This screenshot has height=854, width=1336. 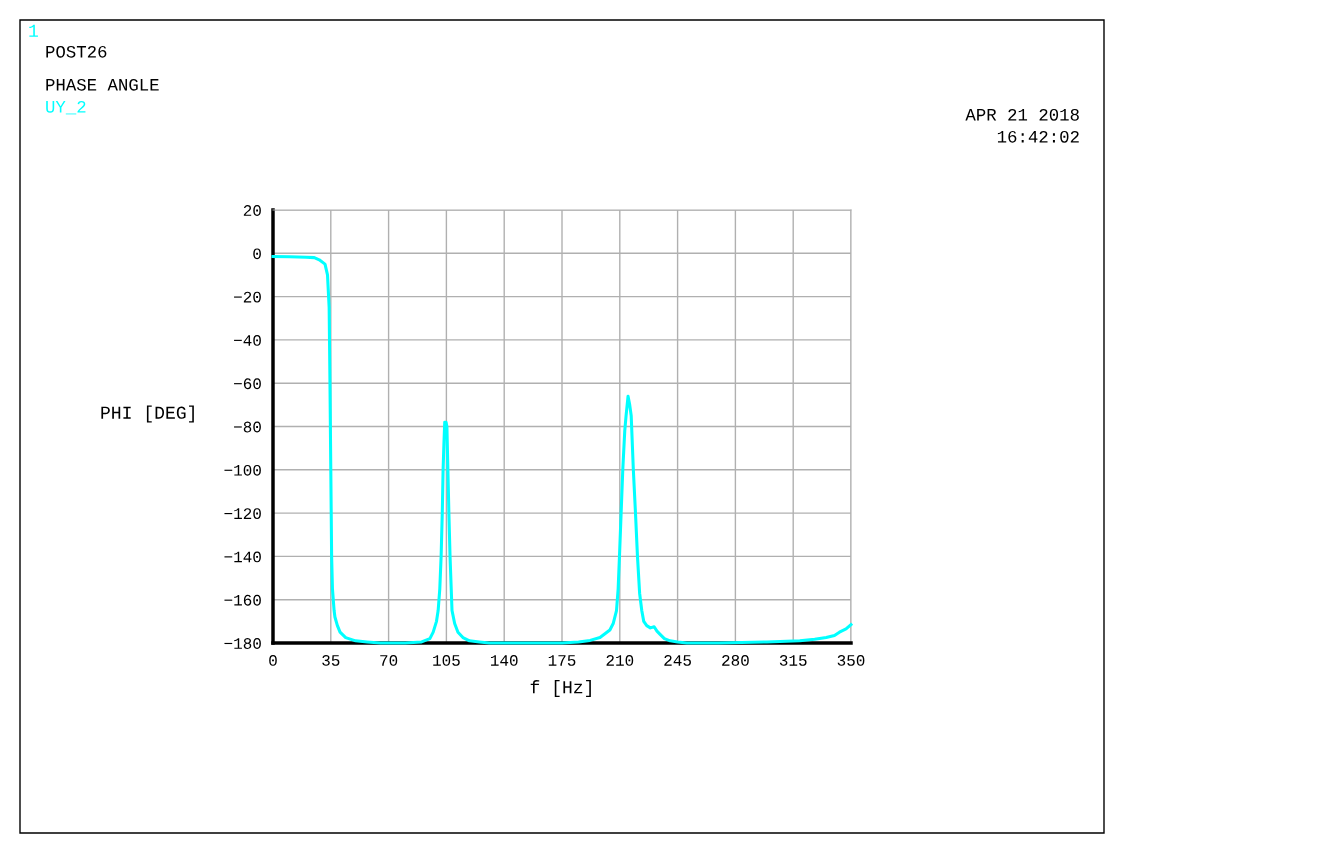 I want to click on y-tick-label: −80, so click(x=247, y=427).